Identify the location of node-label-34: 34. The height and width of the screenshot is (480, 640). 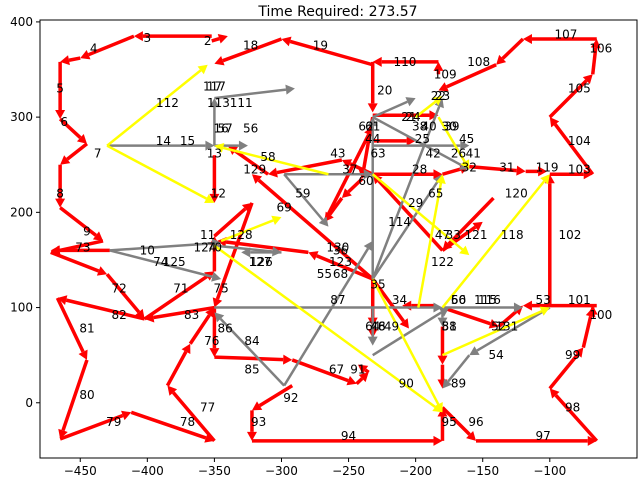
(399, 300).